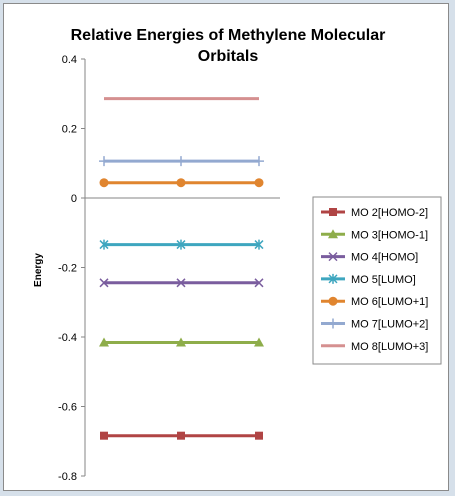 Image resolution: width=455 pixels, height=496 pixels. I want to click on legend-item: MO 2[HOMO-2], so click(374, 213).